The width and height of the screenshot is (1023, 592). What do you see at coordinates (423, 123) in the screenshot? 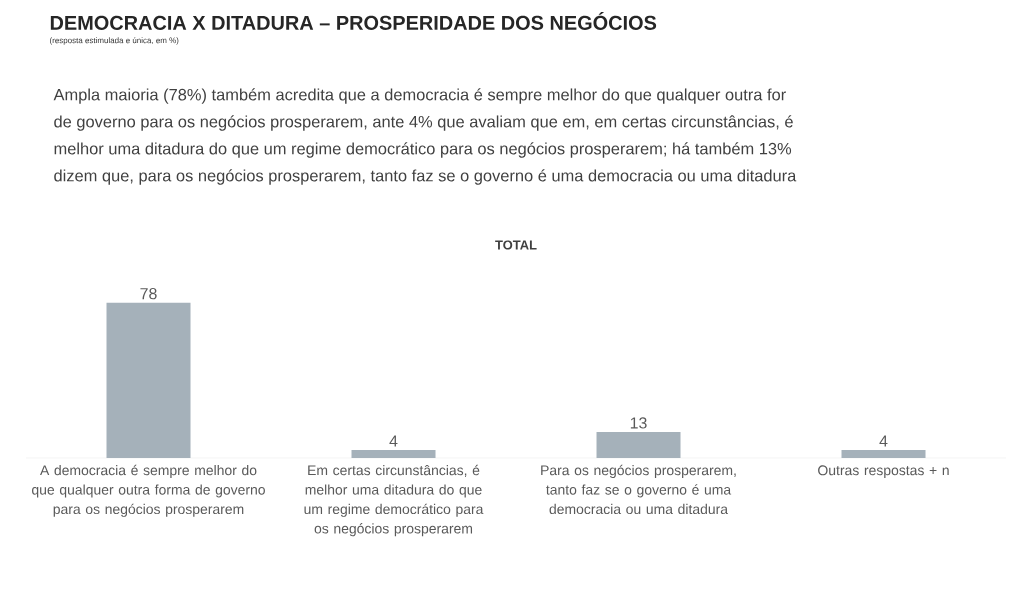
I see `text: de governo para os negócios prosperarem, ante 4% que avaliam que em, em certas circunstâncias, é` at bounding box center [423, 123].